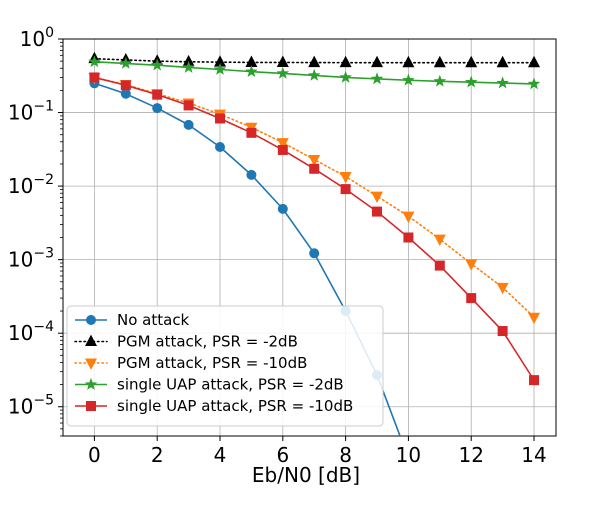 The width and height of the screenshot is (598, 509). Describe the element at coordinates (31, 112) in the screenshot. I see `y-tick-label: 10⁻¹` at that location.